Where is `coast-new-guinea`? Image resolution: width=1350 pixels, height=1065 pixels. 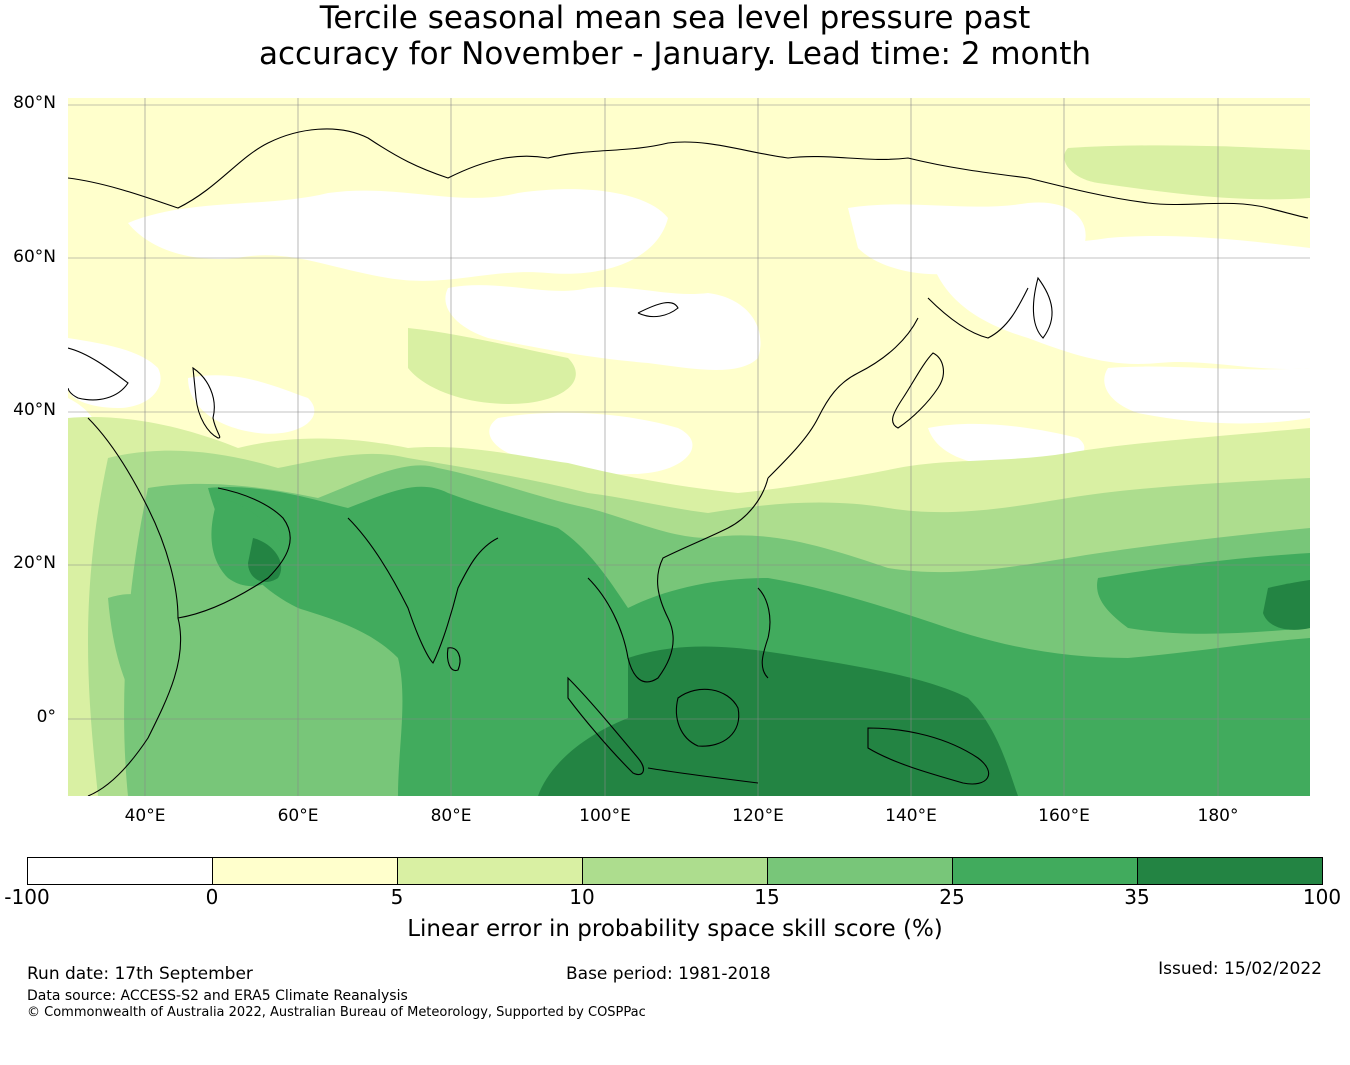
coast-new-guinea is located at coordinates (928, 756).